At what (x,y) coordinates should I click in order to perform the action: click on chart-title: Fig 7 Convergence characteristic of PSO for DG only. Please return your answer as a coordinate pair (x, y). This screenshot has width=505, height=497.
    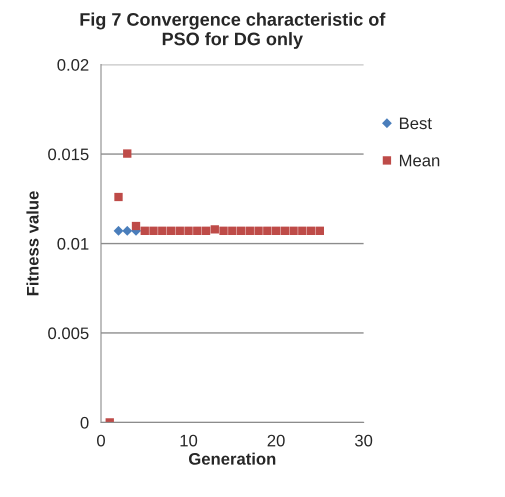
    Looking at the image, I should click on (233, 30).